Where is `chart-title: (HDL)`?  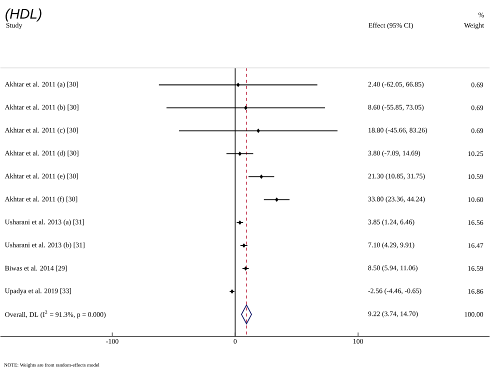 chart-title: (HDL) is located at coordinates (24, 15).